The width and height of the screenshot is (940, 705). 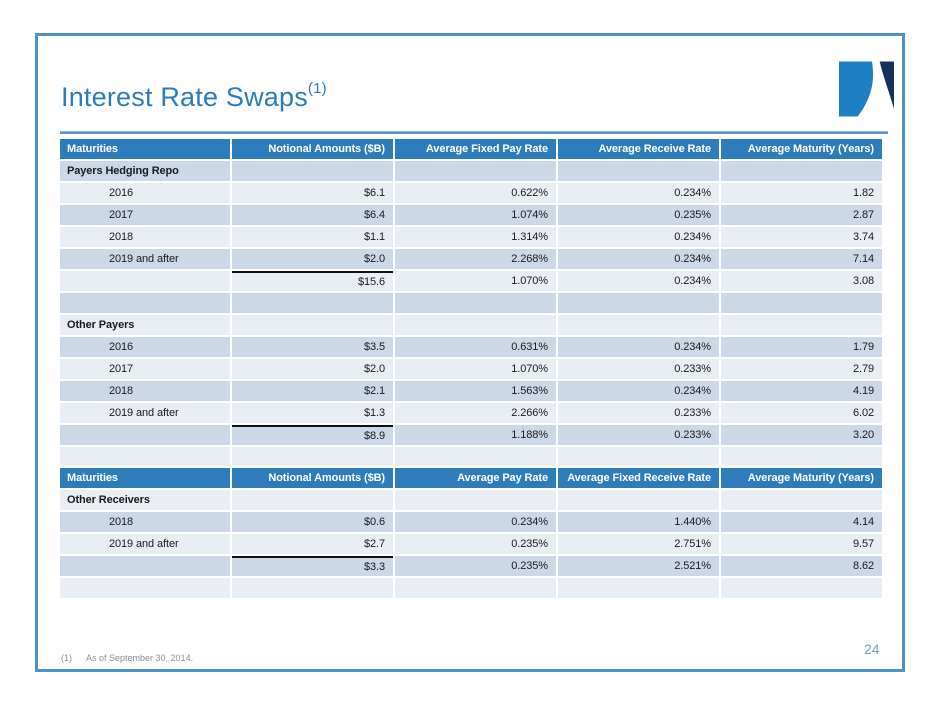 I want to click on page-title: Interest Rate Swaps(1), so click(x=194, y=96).